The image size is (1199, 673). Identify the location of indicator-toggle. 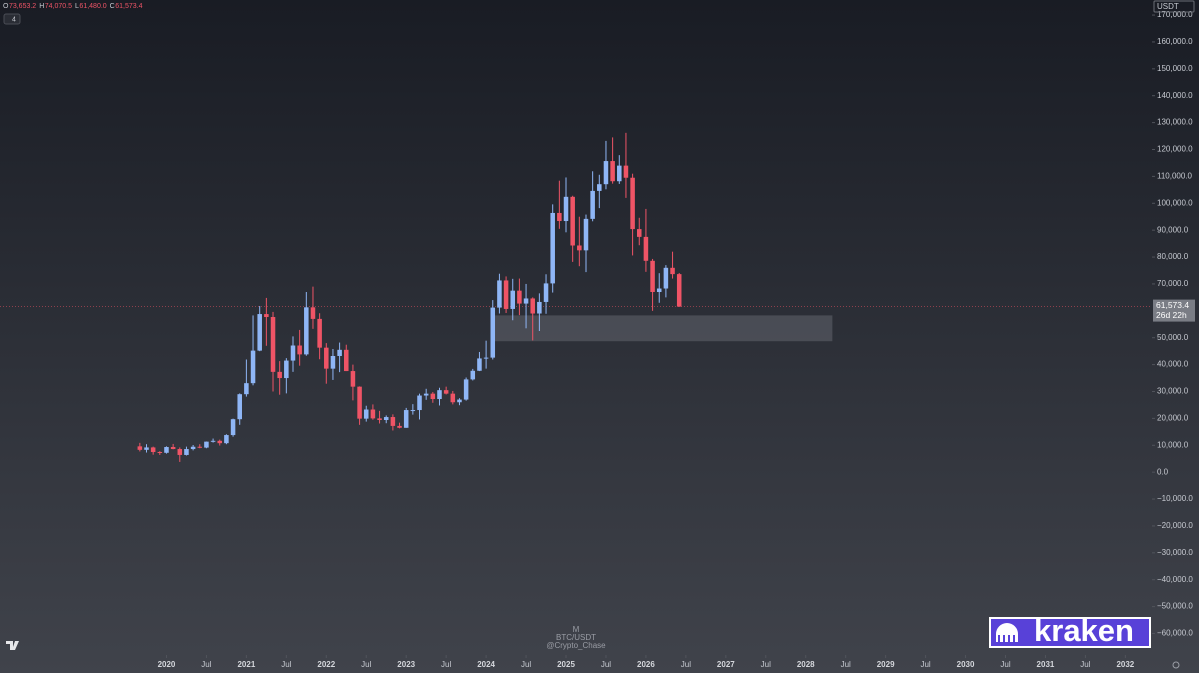
(12, 19).